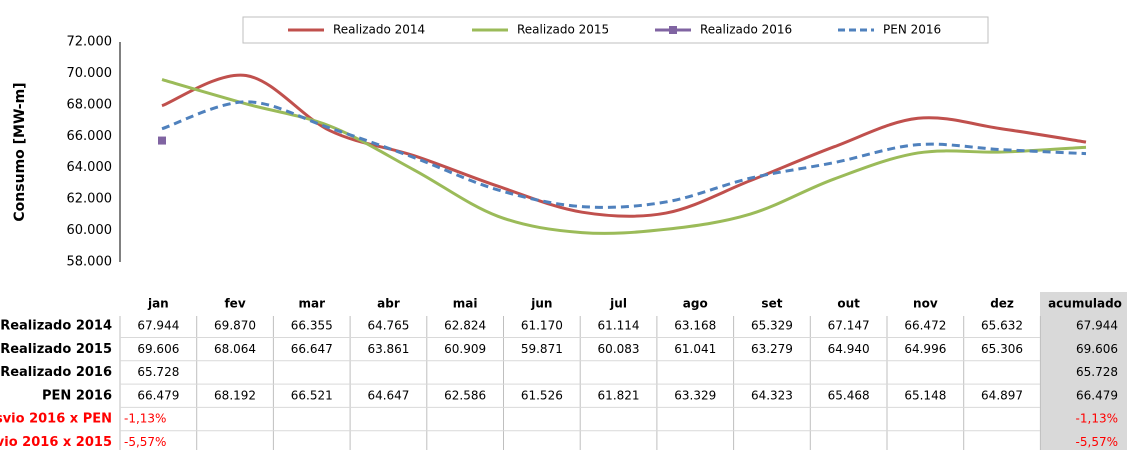 Image resolution: width=1127 pixels, height=450 pixels. Describe the element at coordinates (145, 442) in the screenshot. I see `table-cell: -5,57%` at that location.